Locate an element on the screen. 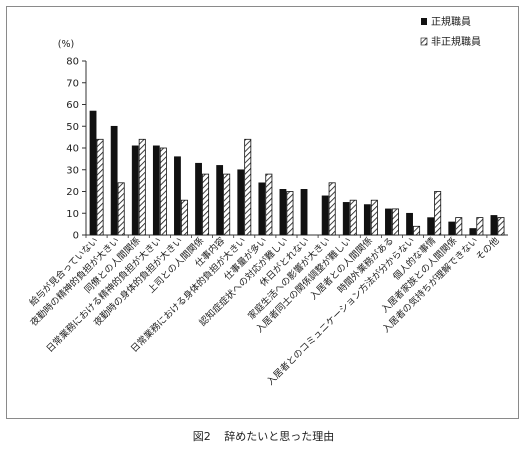 Image resolution: width=527 pixels, height=450 pixels. legend-swatch-hiseishain is located at coordinates (424, 41).